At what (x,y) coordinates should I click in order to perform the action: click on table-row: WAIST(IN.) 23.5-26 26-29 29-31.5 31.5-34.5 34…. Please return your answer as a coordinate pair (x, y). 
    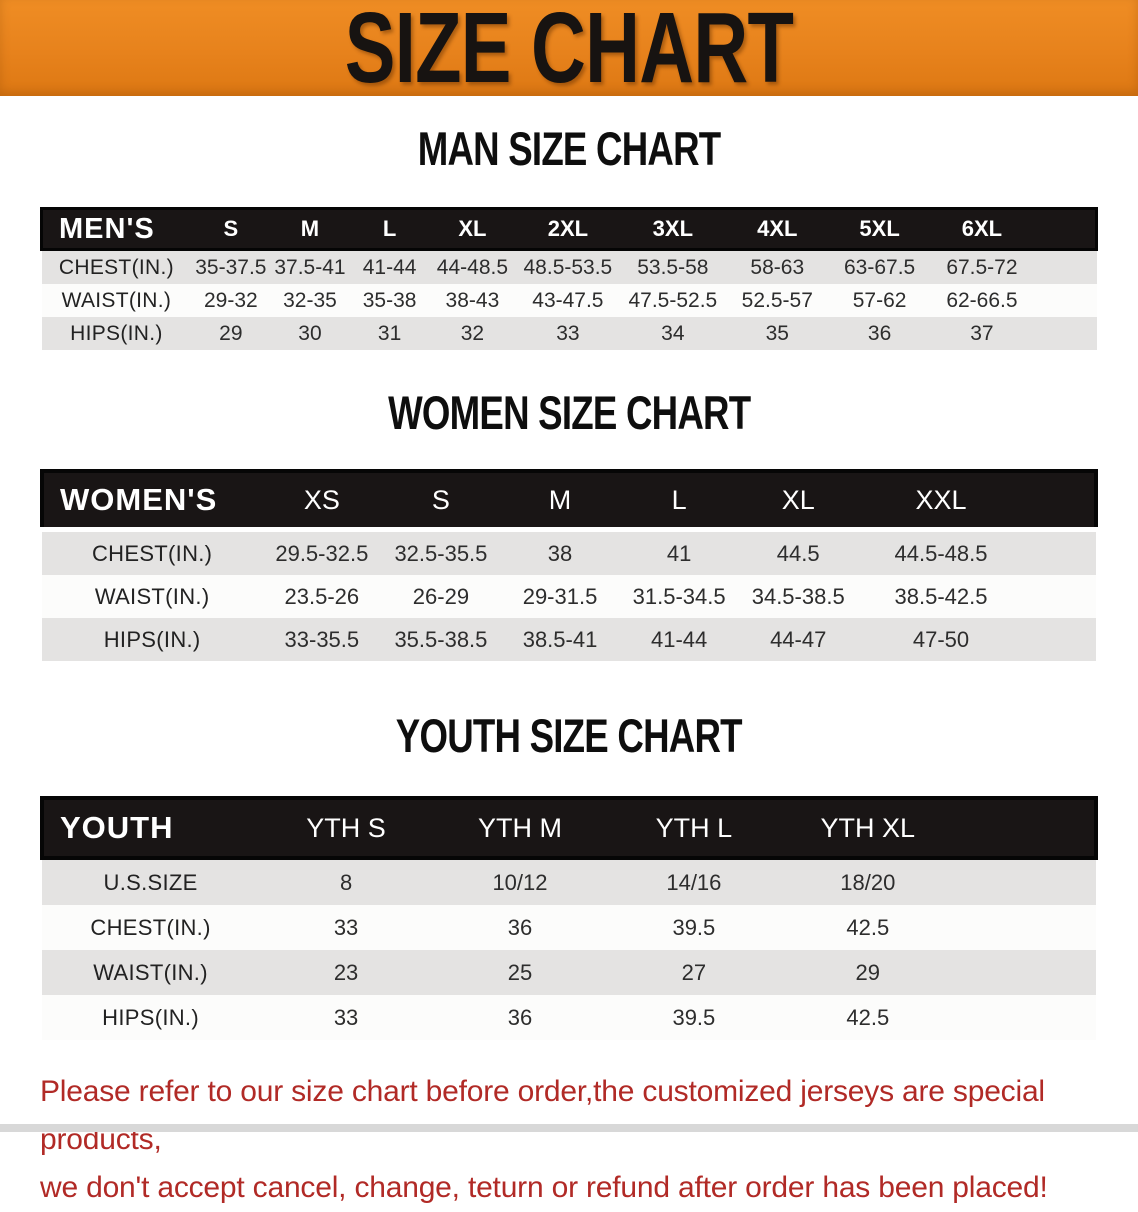
    Looking at the image, I should click on (569, 596).